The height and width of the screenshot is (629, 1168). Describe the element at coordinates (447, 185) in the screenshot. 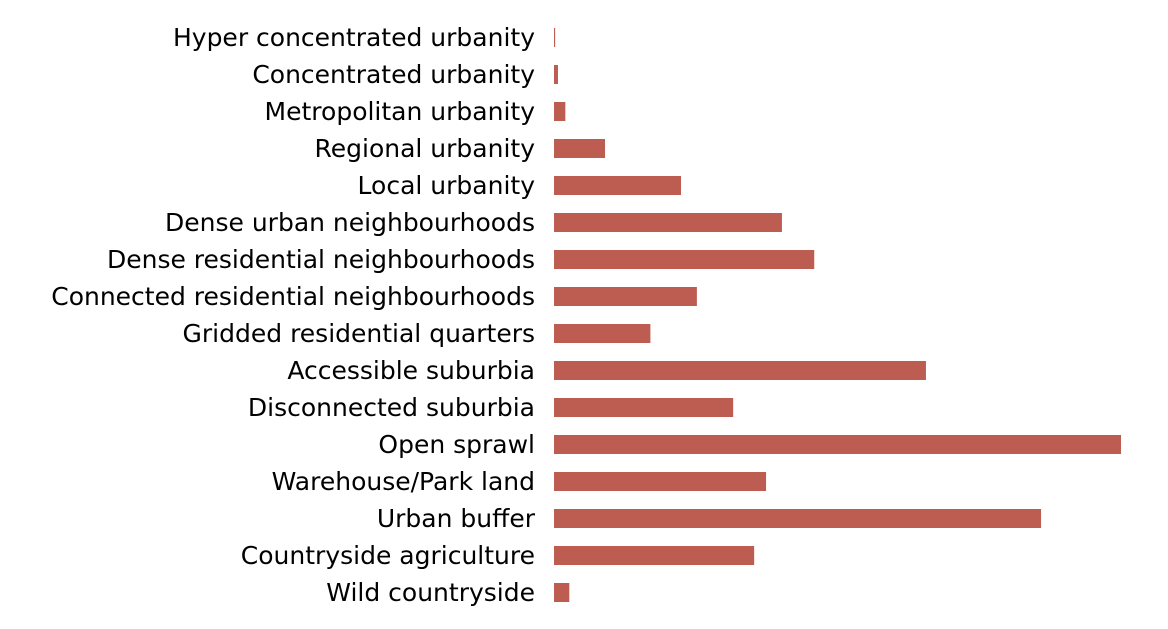

I see `category-label: Local urbanity` at that location.